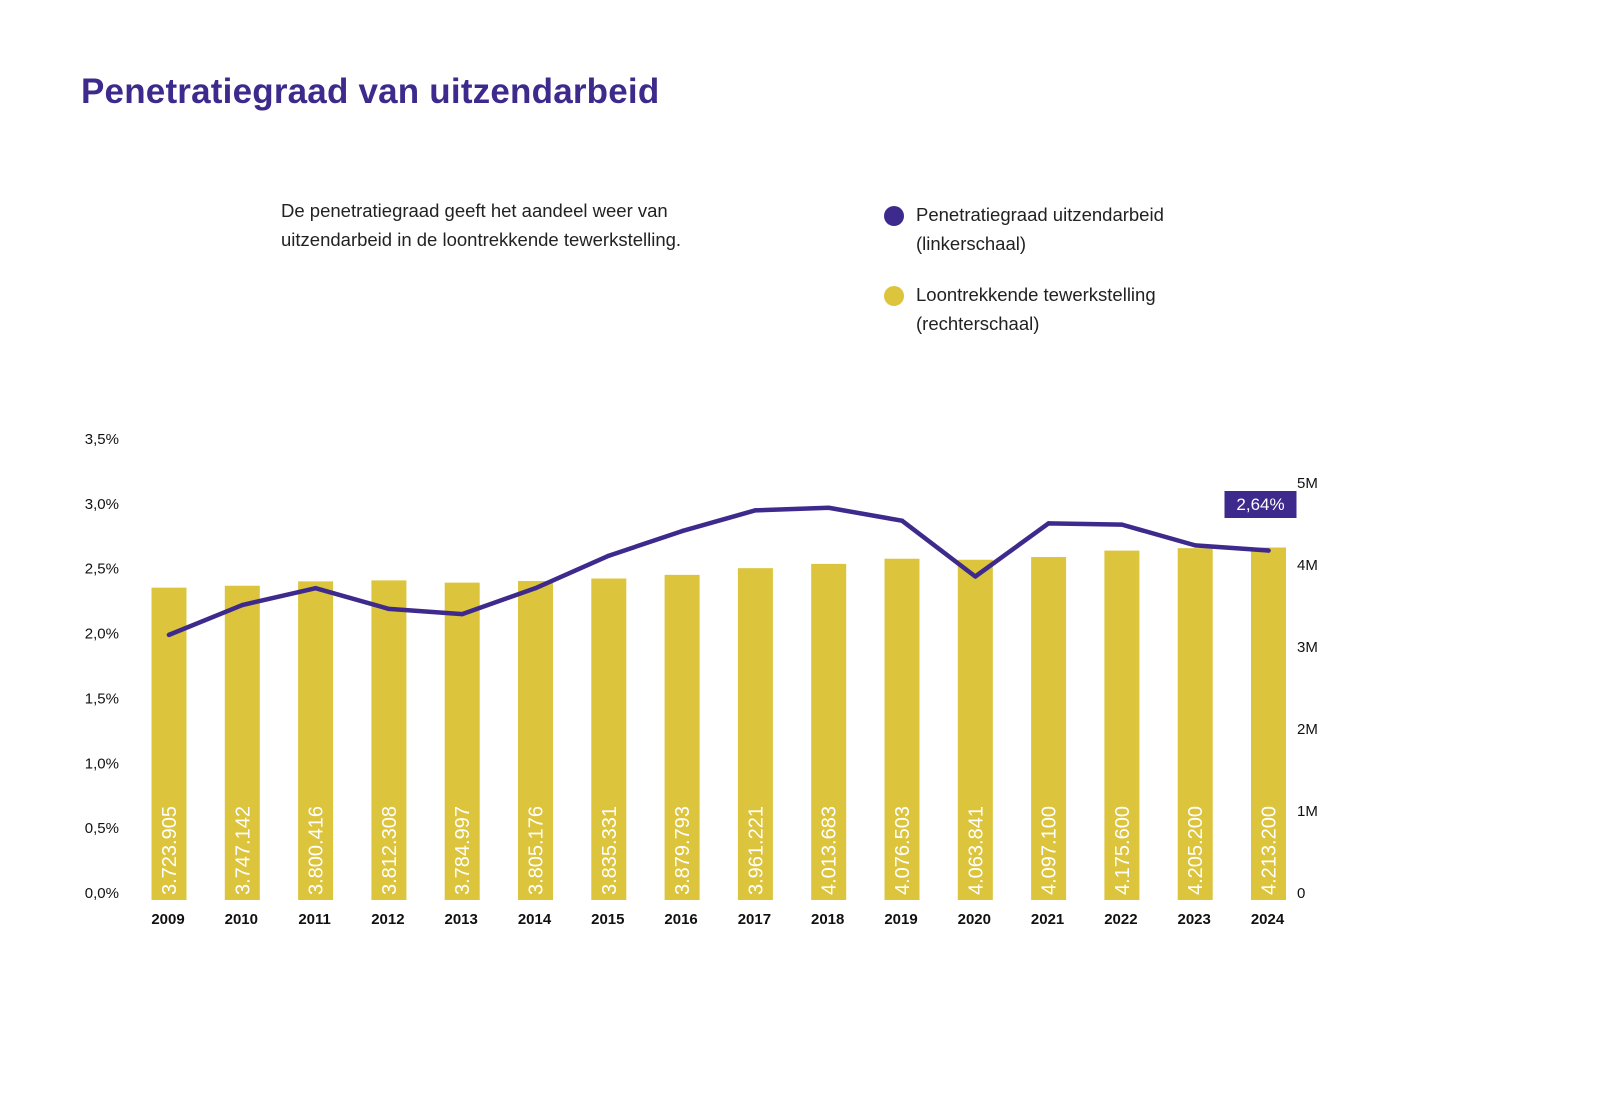 Image resolution: width=1600 pixels, height=1120 pixels. Describe the element at coordinates (1047, 919) in the screenshot. I see `x-axis-tick-label: 2021` at that location.